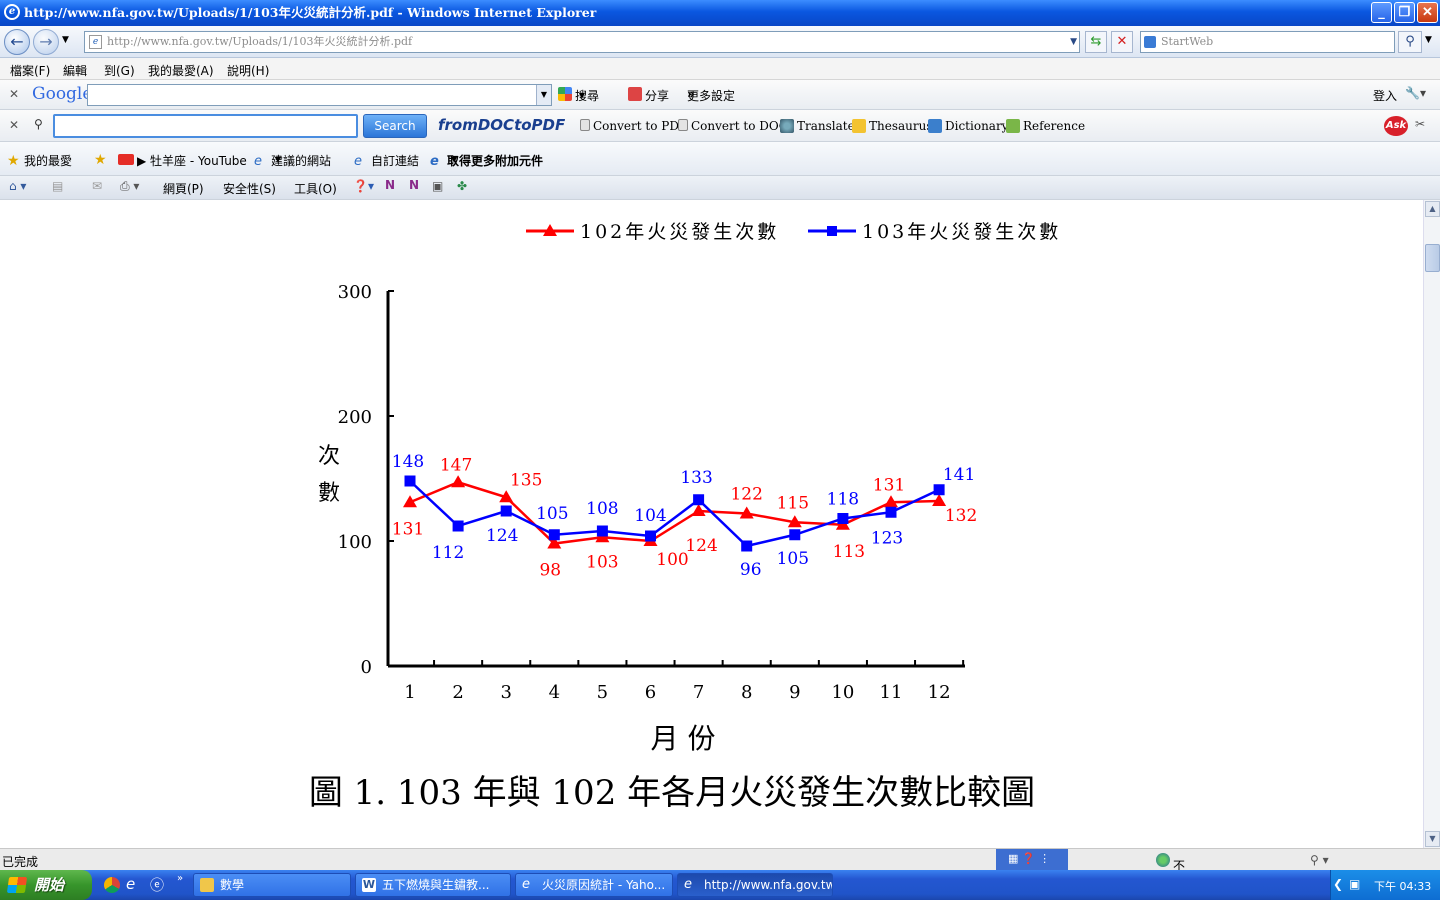 Image resolution: width=1440 pixels, height=900 pixels. I want to click on data-label: 112, so click(448, 553).